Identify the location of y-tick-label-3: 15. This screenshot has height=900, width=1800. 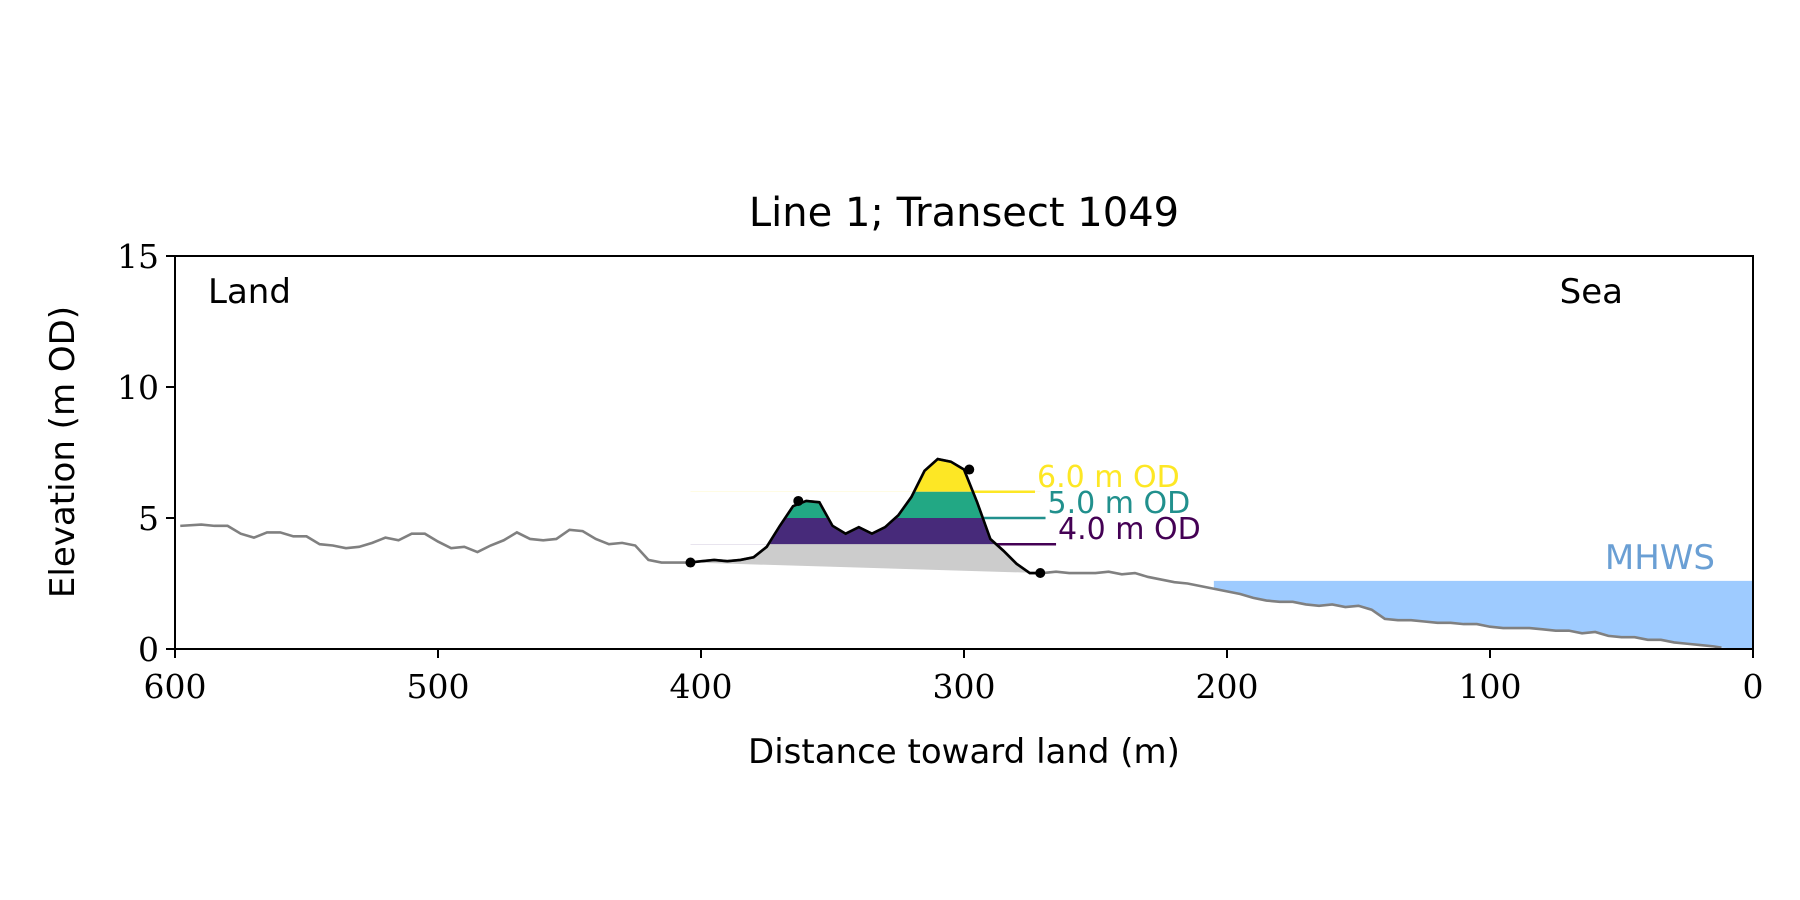
(138, 256).